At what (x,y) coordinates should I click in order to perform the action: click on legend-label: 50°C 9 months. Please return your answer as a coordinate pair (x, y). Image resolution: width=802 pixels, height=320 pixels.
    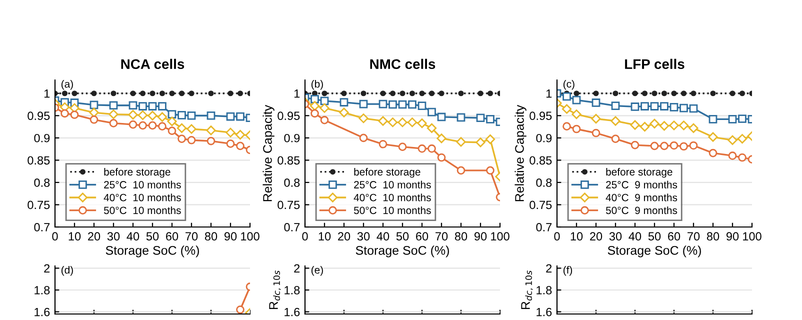
    Looking at the image, I should click on (642, 210).